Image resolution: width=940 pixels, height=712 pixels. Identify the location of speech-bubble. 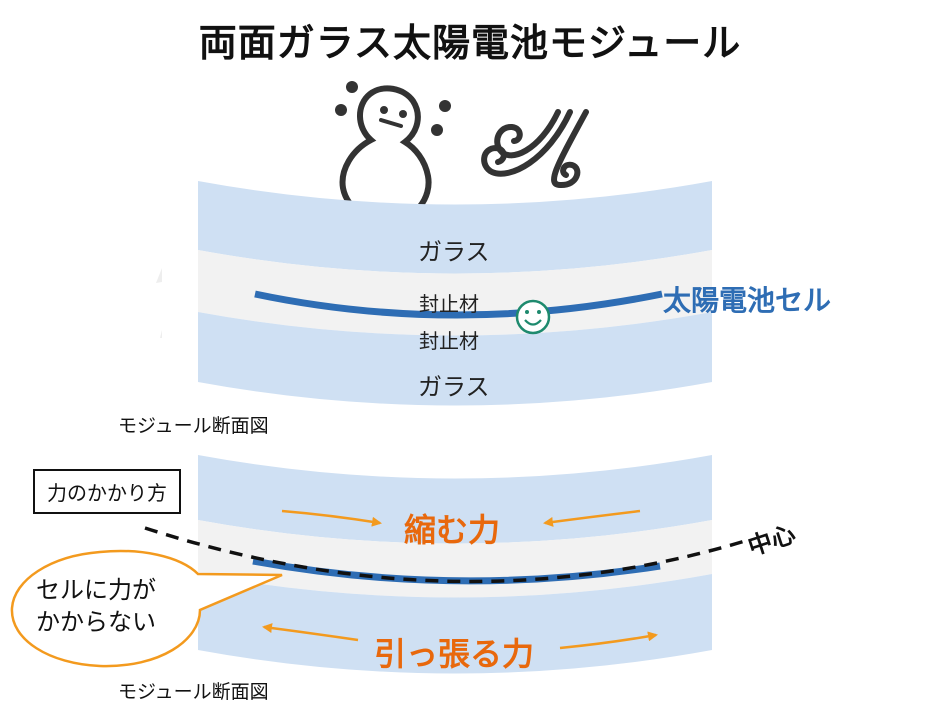
(146, 608).